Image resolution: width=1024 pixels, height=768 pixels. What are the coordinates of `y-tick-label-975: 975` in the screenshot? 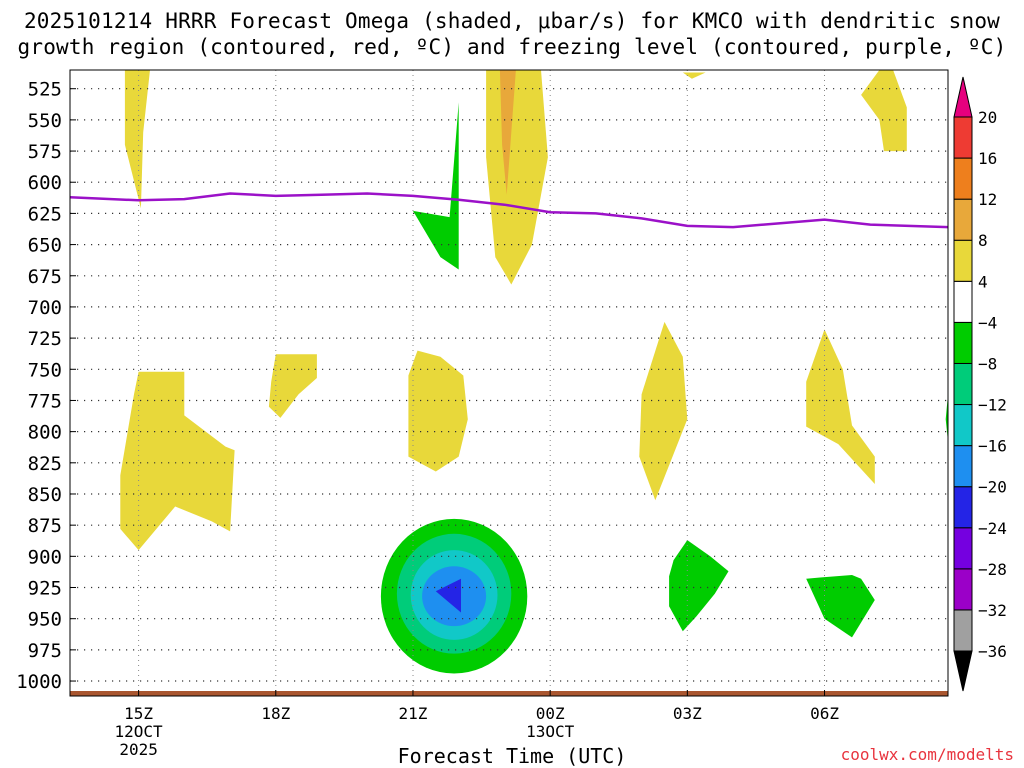 It's located at (45, 651).